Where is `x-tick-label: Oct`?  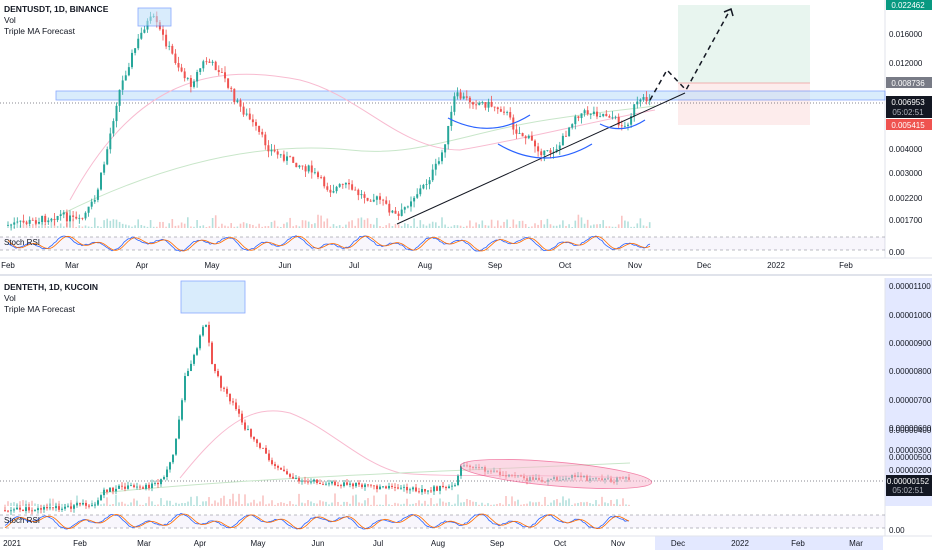
x-tick-label: Oct is located at coordinates (560, 543).